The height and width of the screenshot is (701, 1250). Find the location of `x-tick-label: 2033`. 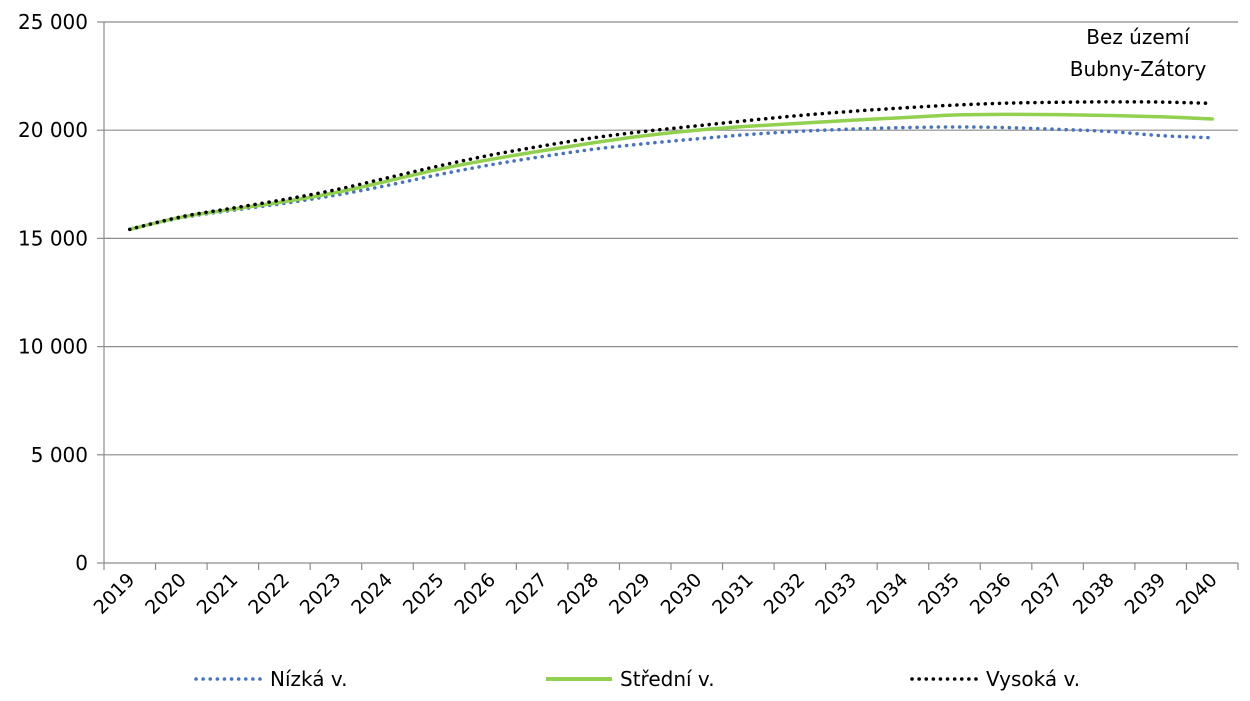

x-tick-label: 2033 is located at coordinates (836, 594).